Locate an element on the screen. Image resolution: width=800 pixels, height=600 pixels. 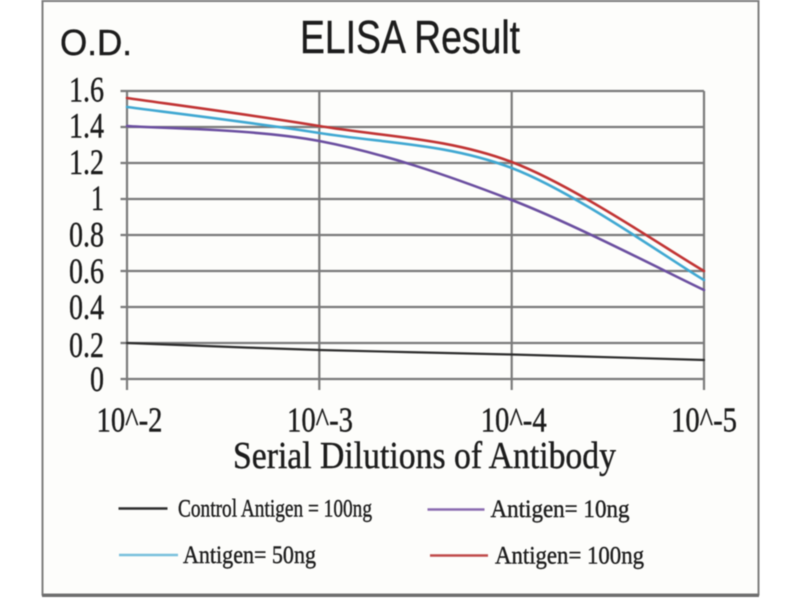
svg-text: ELISA Result is located at coordinates (410, 37).